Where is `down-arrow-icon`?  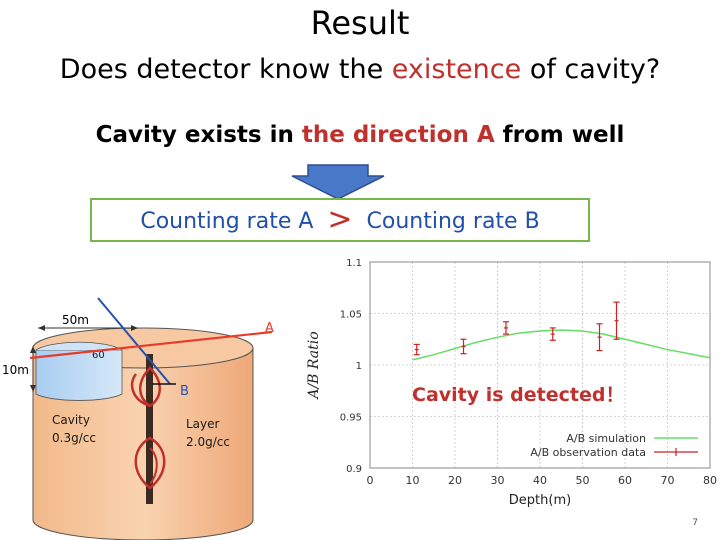
down-arrow-icon is located at coordinates (338, 182).